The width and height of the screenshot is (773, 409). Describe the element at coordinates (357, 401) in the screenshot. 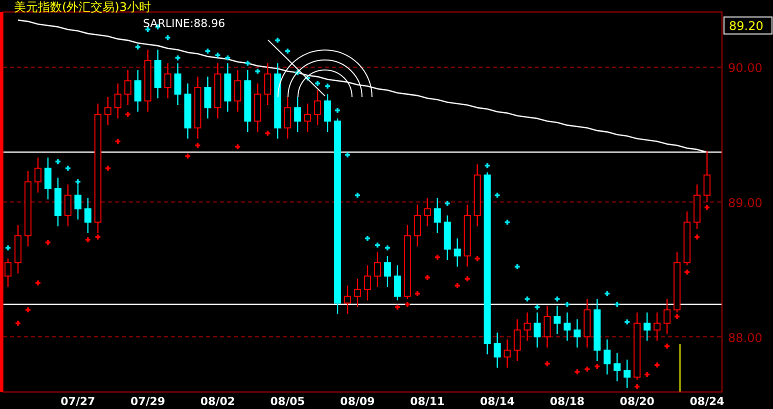

I see `x-tick-label: 08/09` at that location.